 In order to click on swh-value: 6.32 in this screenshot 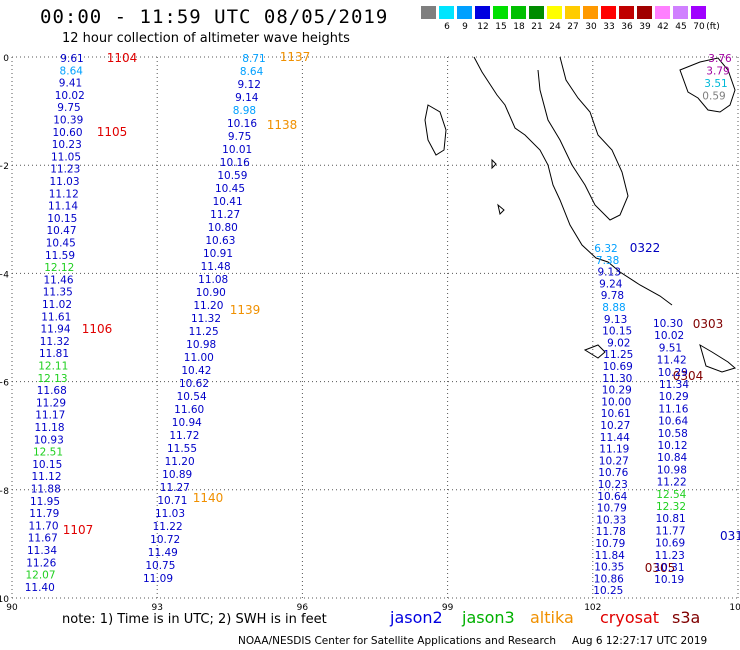, I will do `click(605, 249)`.